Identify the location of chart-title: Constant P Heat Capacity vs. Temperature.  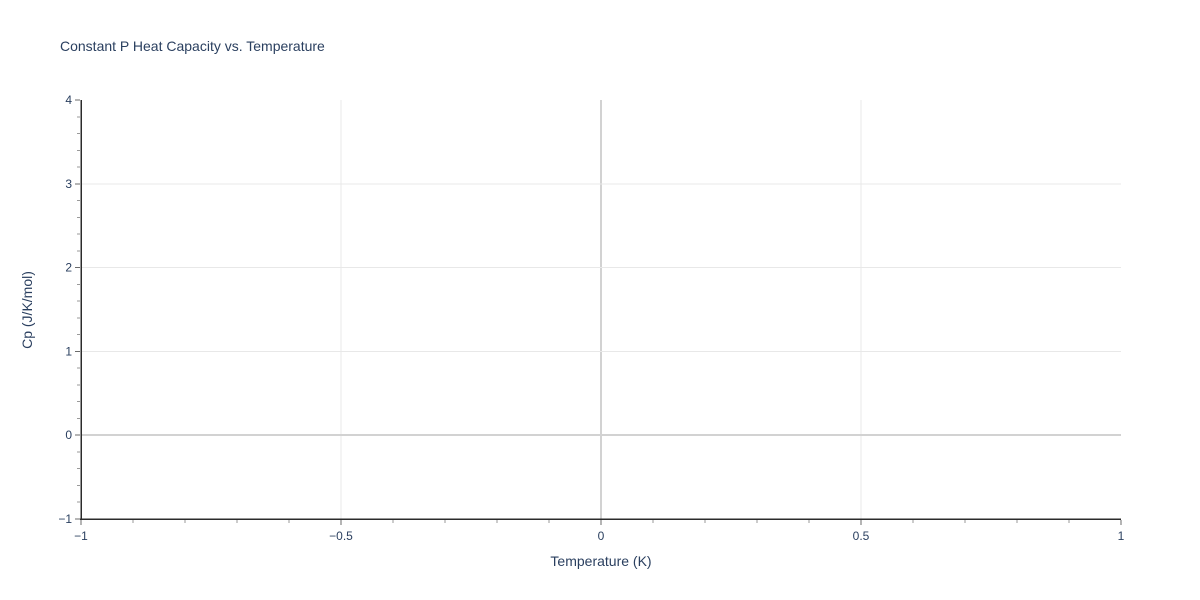
(192, 46).